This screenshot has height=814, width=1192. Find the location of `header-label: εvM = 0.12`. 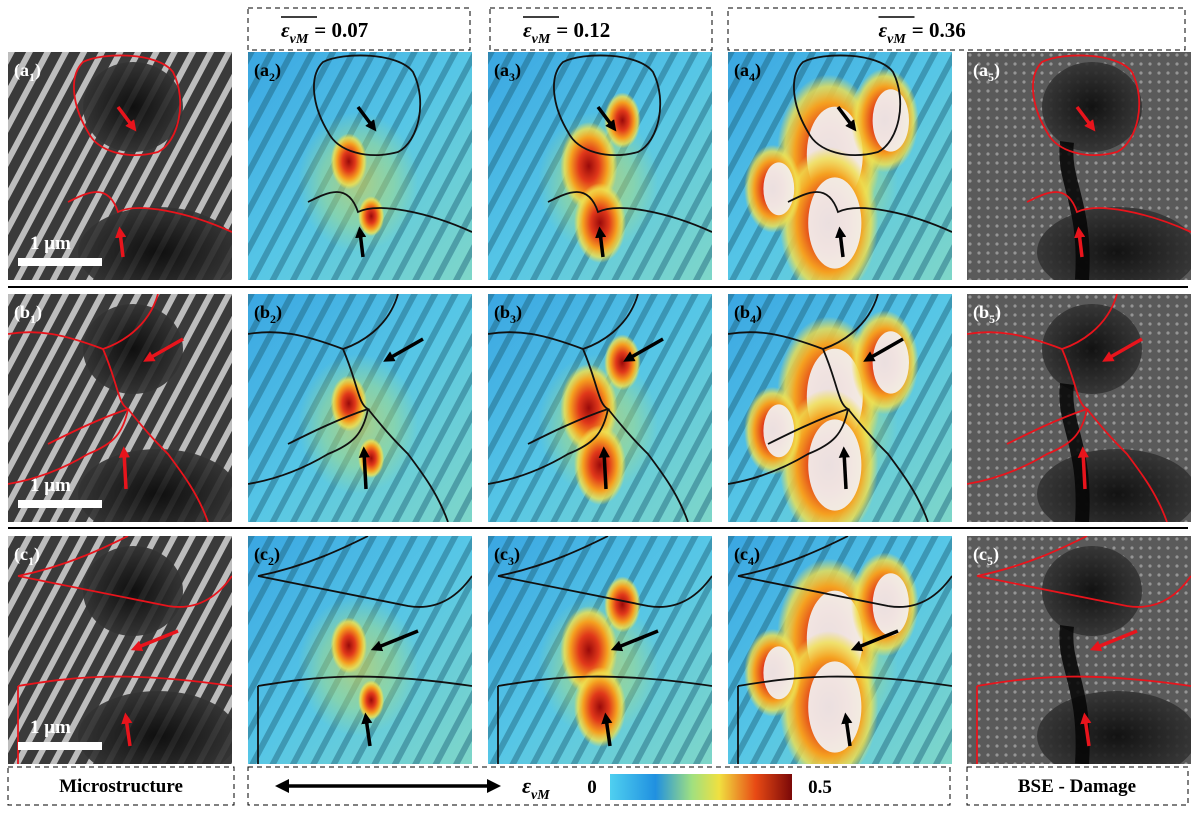

header-label: εvM = 0.12 is located at coordinates (566, 32).